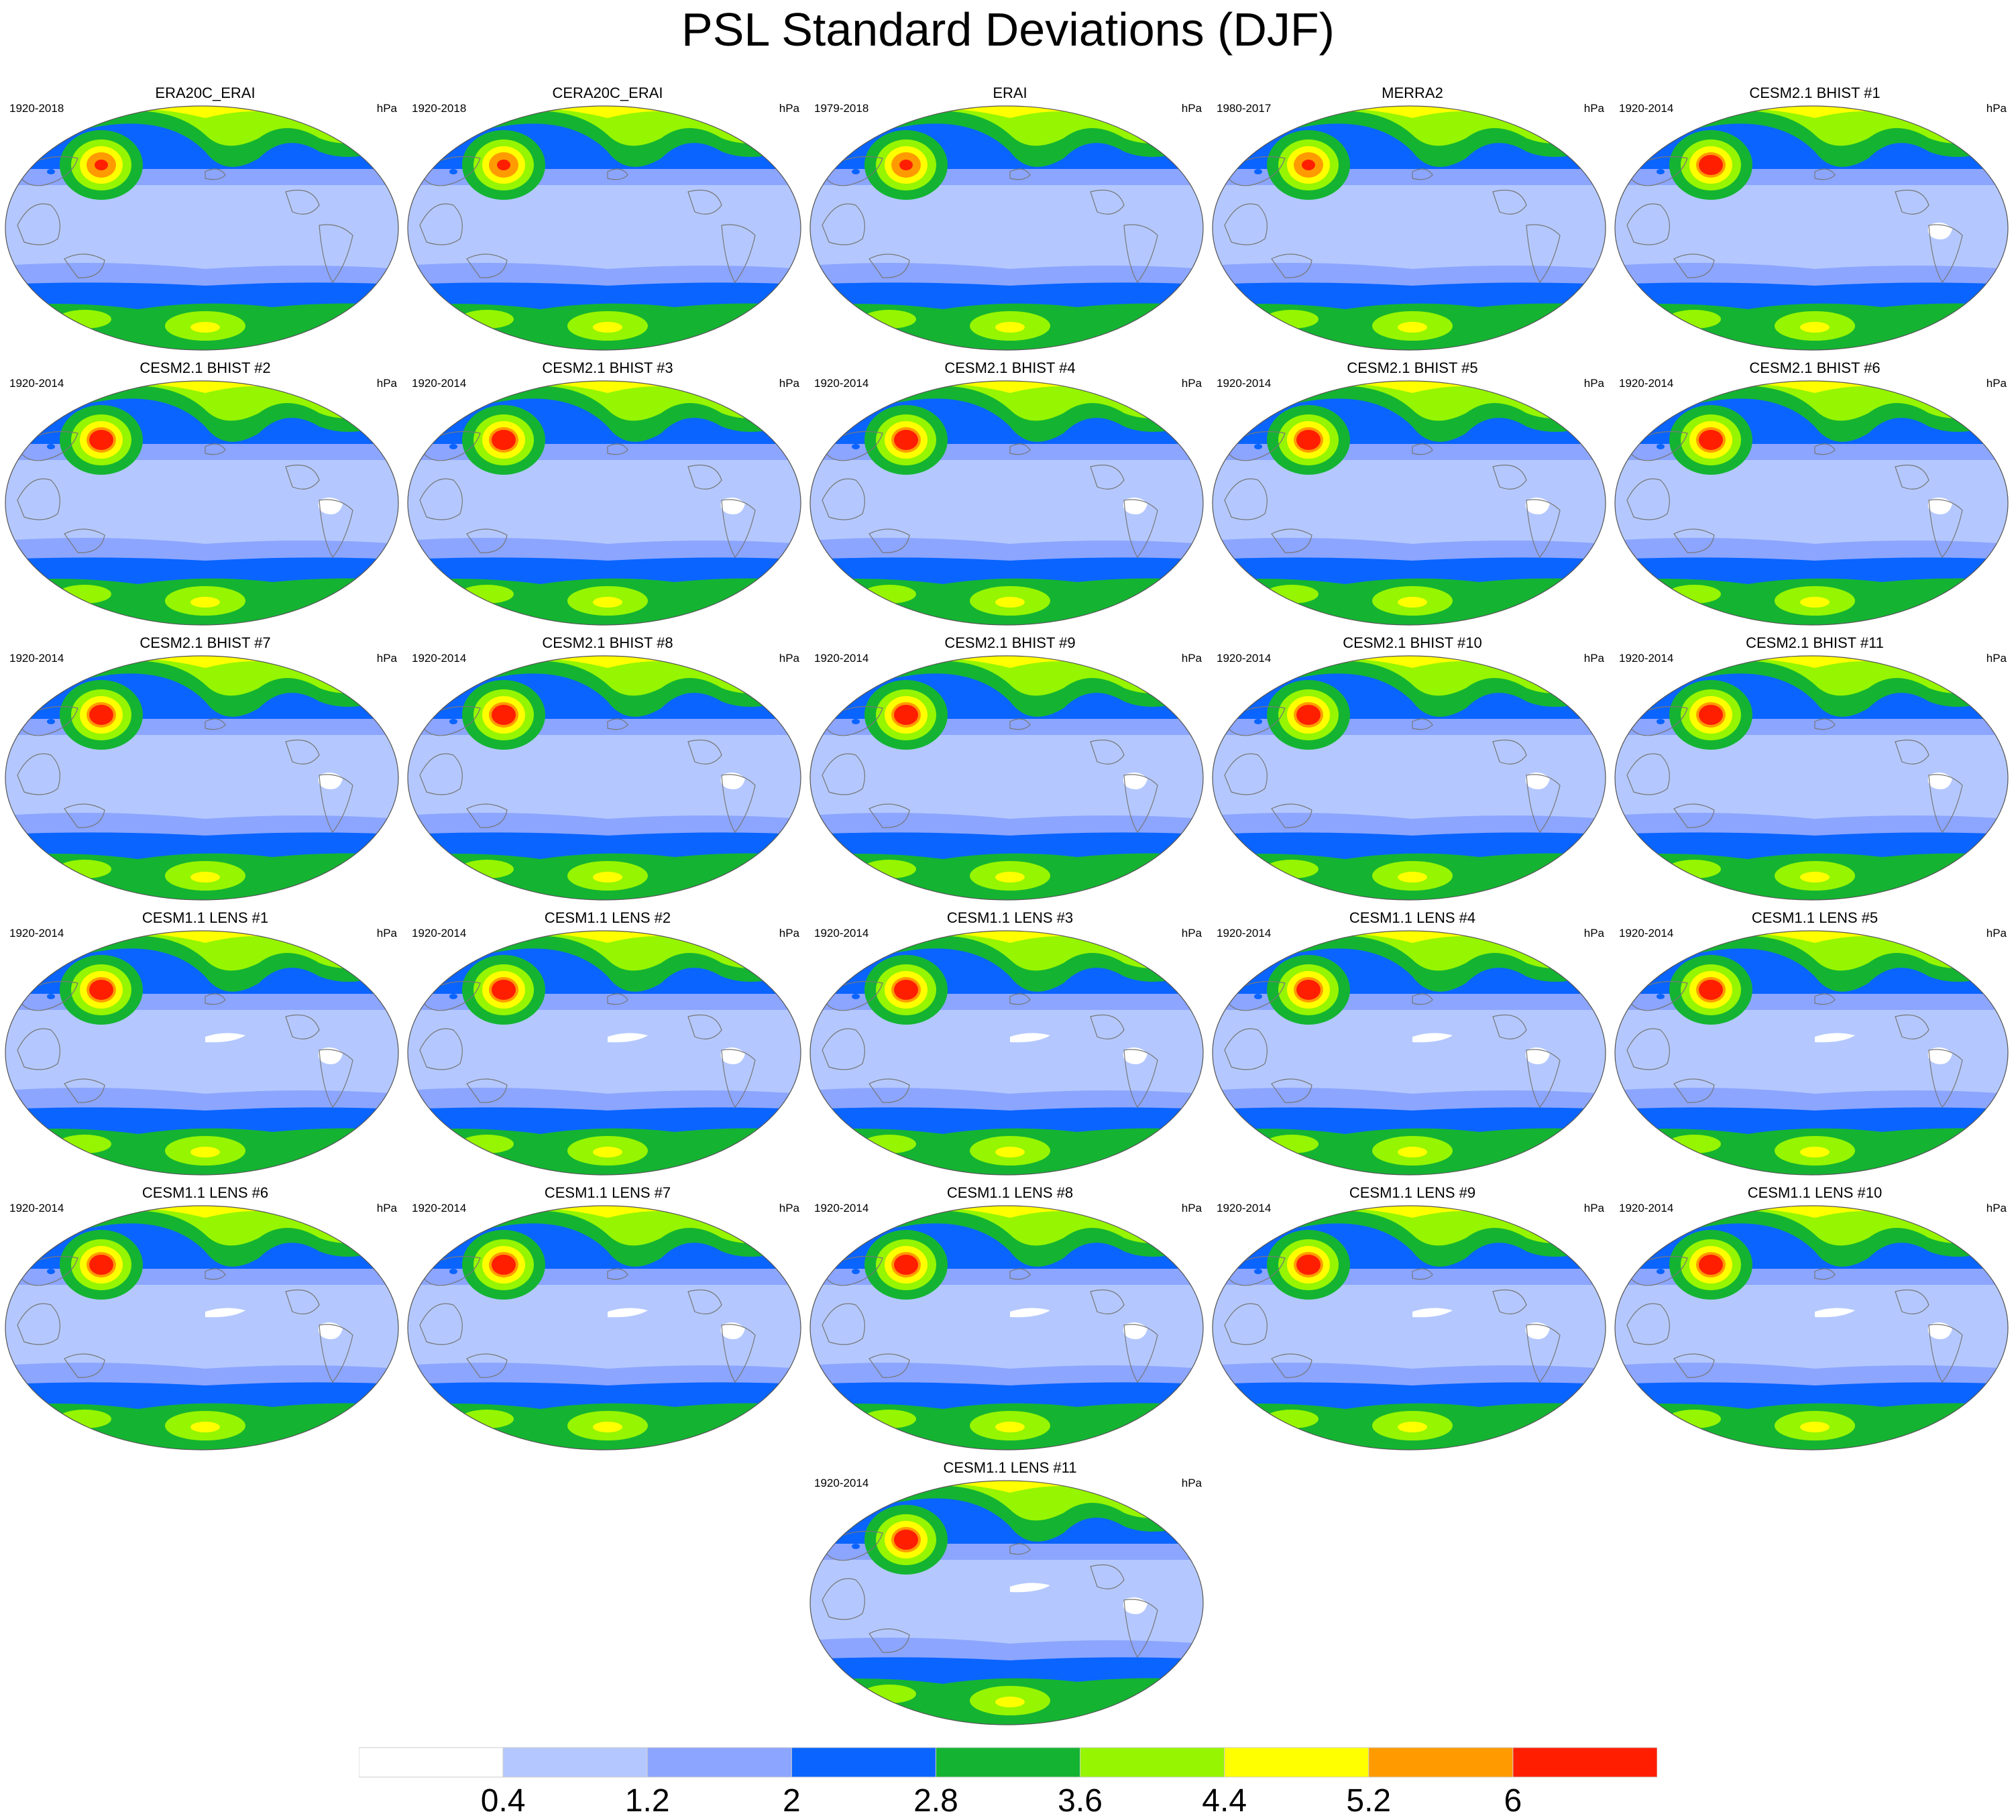 The image size is (2016, 1820). Describe the element at coordinates (1010, 367) in the screenshot. I see `panel-title: CESM2.1 BHIST #4` at that location.